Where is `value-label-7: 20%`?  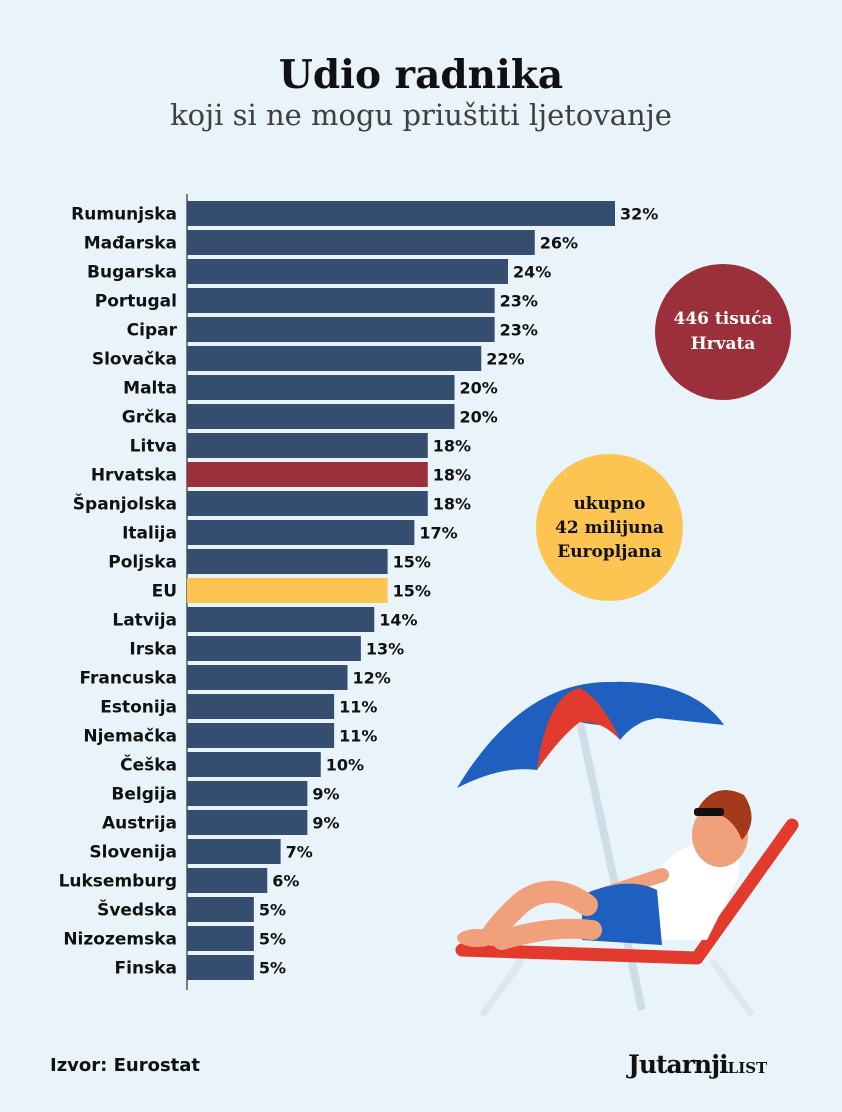
value-label-7: 20% is located at coordinates (479, 417).